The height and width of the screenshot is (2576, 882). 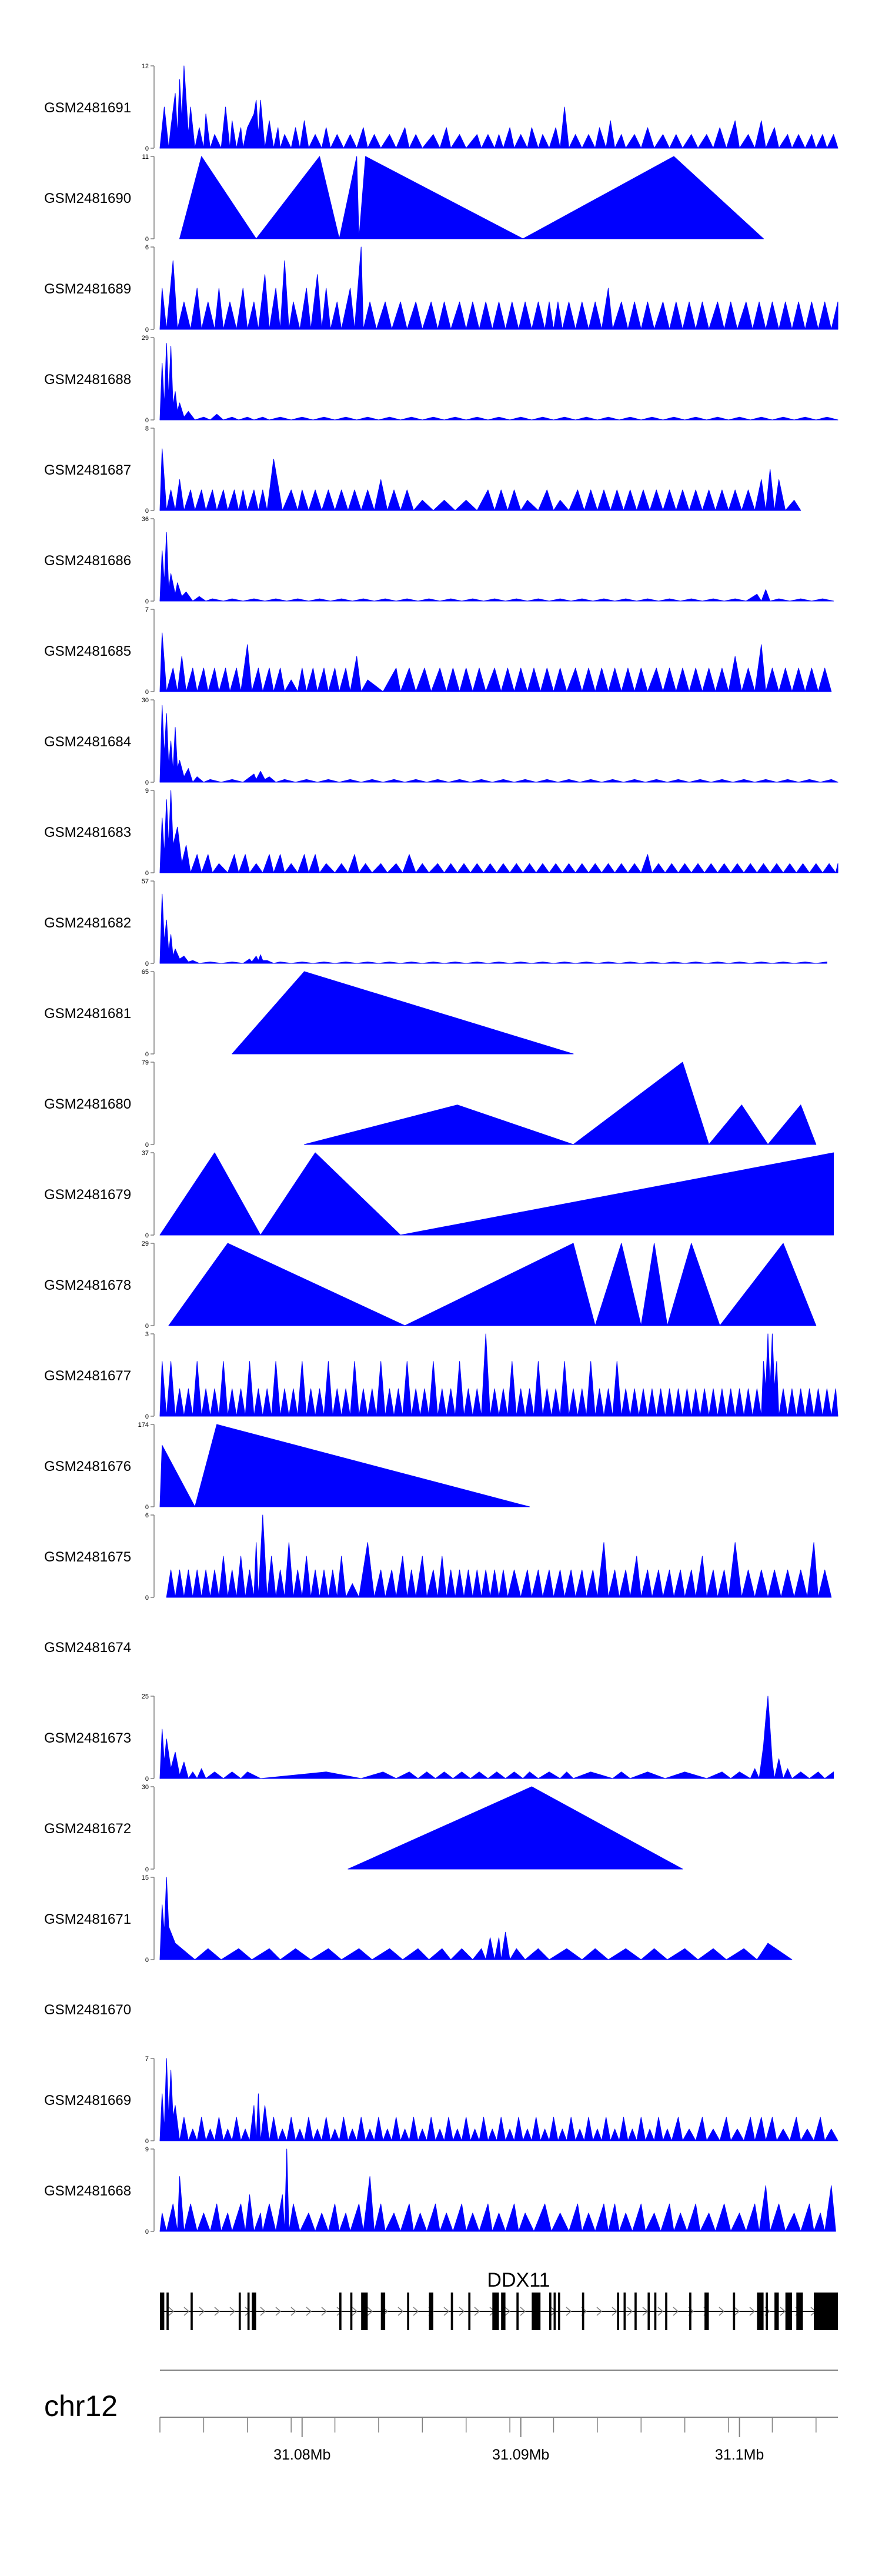 What do you see at coordinates (145, 66) in the screenshot?
I see `track-ymax-label: 12` at bounding box center [145, 66].